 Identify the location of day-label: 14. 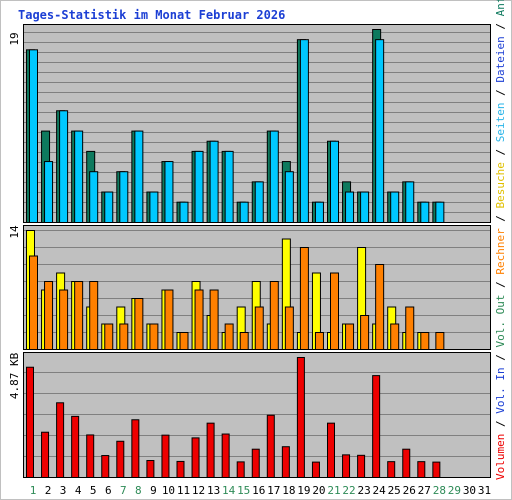
(229, 490).